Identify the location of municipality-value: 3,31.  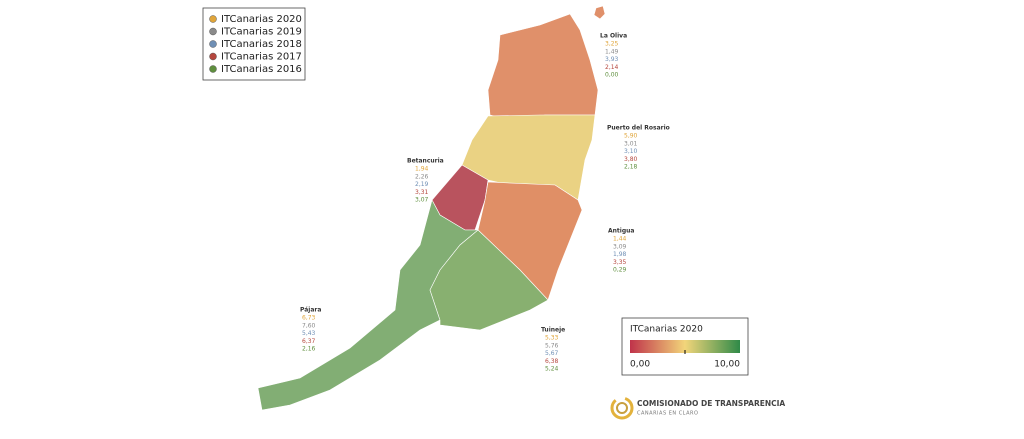
(422, 192).